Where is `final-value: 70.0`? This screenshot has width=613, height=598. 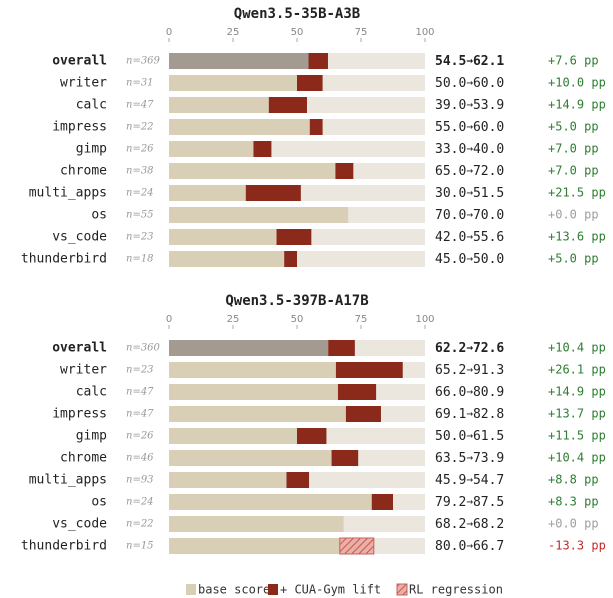 final-value: 70.0 is located at coordinates (488, 215).